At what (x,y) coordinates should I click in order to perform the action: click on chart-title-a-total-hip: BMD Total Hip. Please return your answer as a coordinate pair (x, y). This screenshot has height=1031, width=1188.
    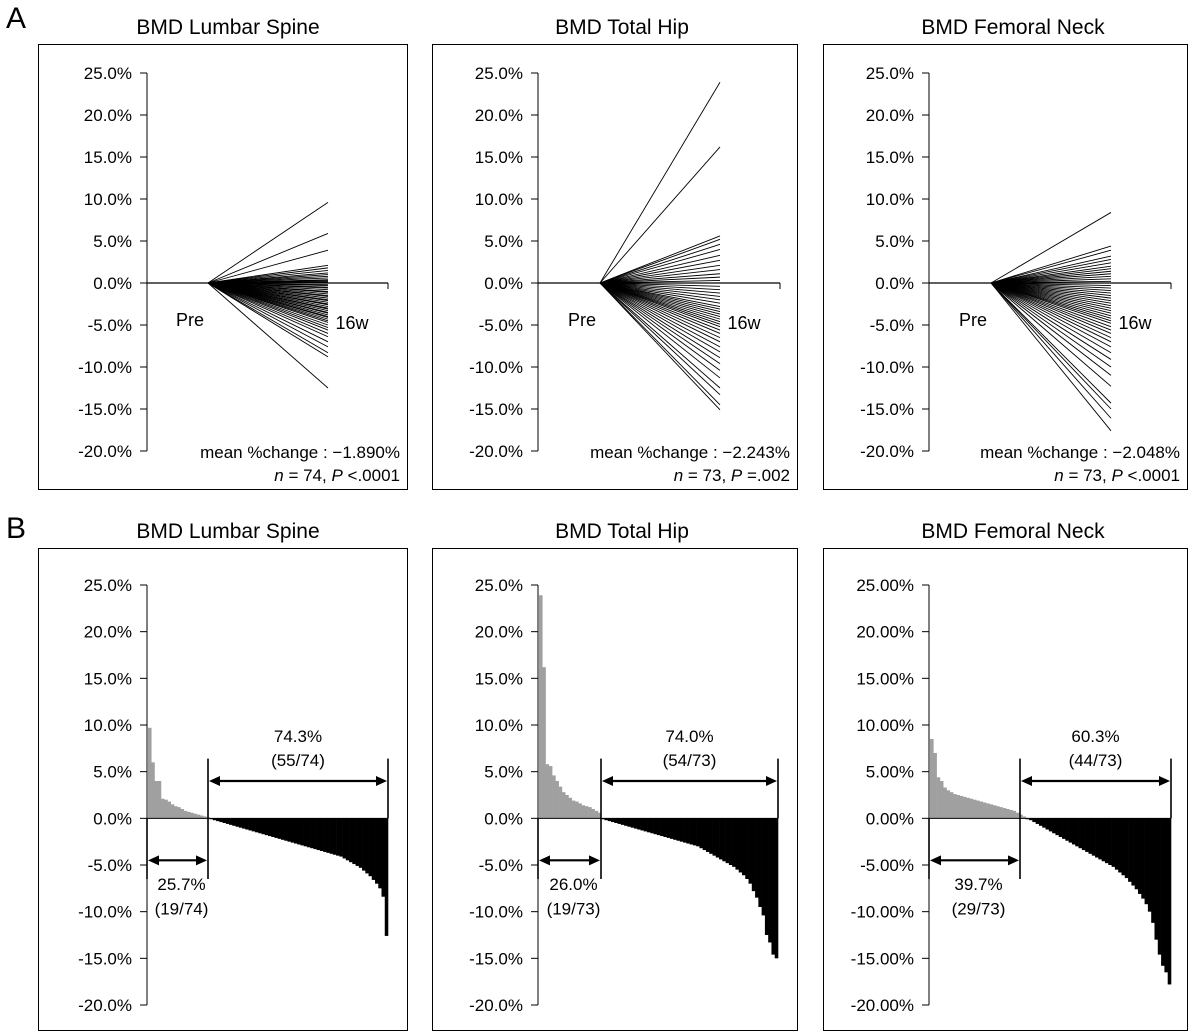
    Looking at the image, I should click on (622, 27).